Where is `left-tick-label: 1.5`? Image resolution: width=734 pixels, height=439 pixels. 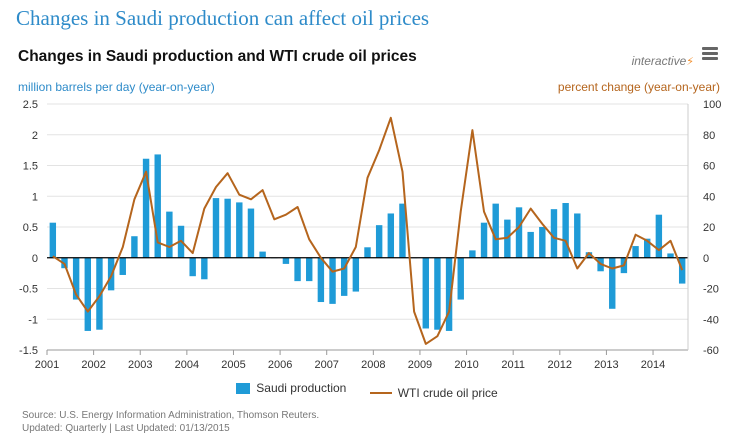 left-tick-label: 1.5 is located at coordinates (30, 167).